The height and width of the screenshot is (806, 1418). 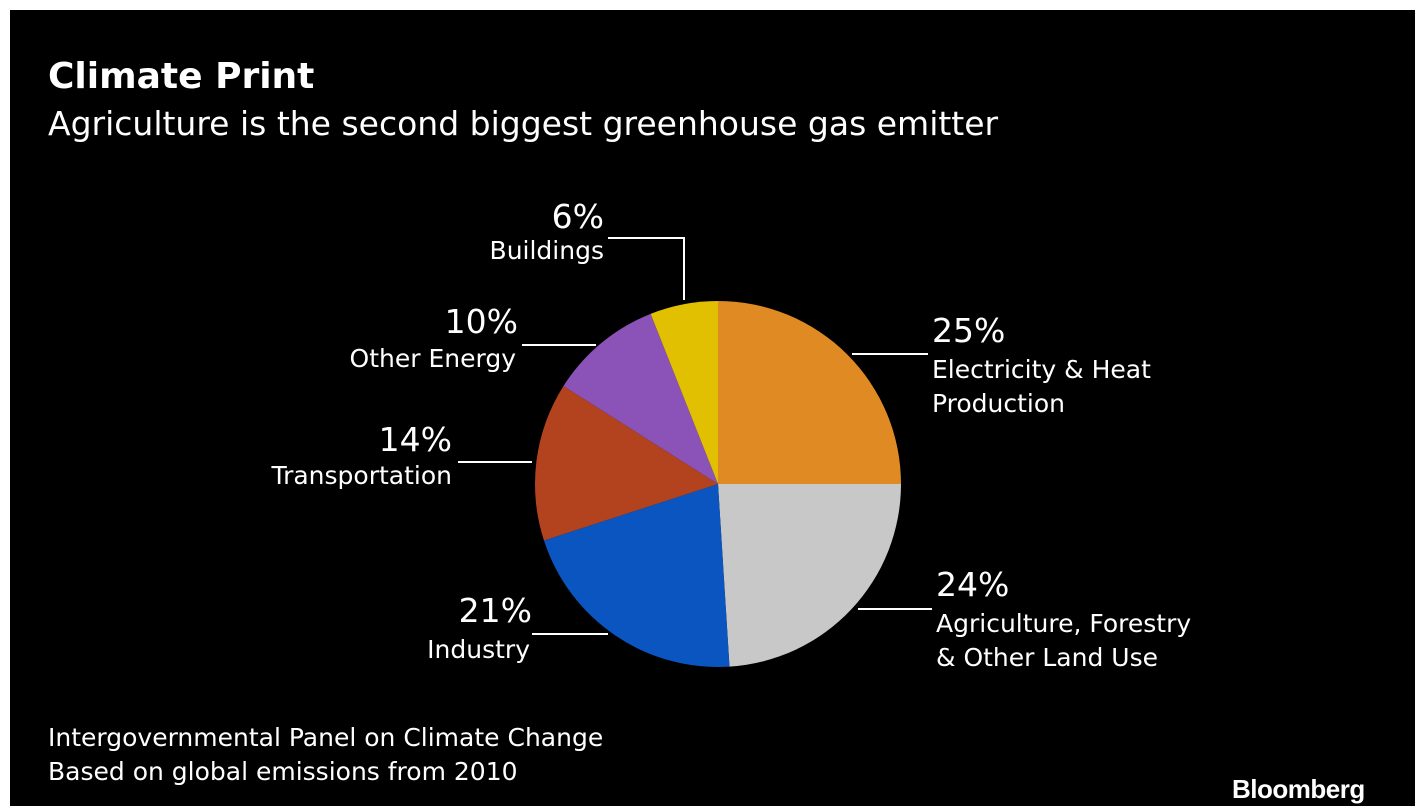 I want to click on category-label-other-energy: Other Energy, so click(x=433, y=358).